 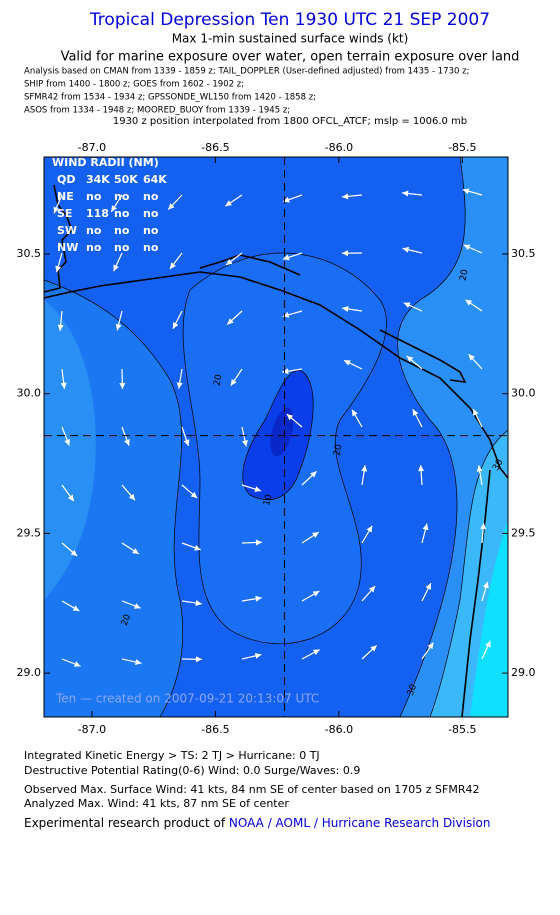 What do you see at coordinates (29, 532) in the screenshot?
I see `y-tick-label: 29.5` at bounding box center [29, 532].